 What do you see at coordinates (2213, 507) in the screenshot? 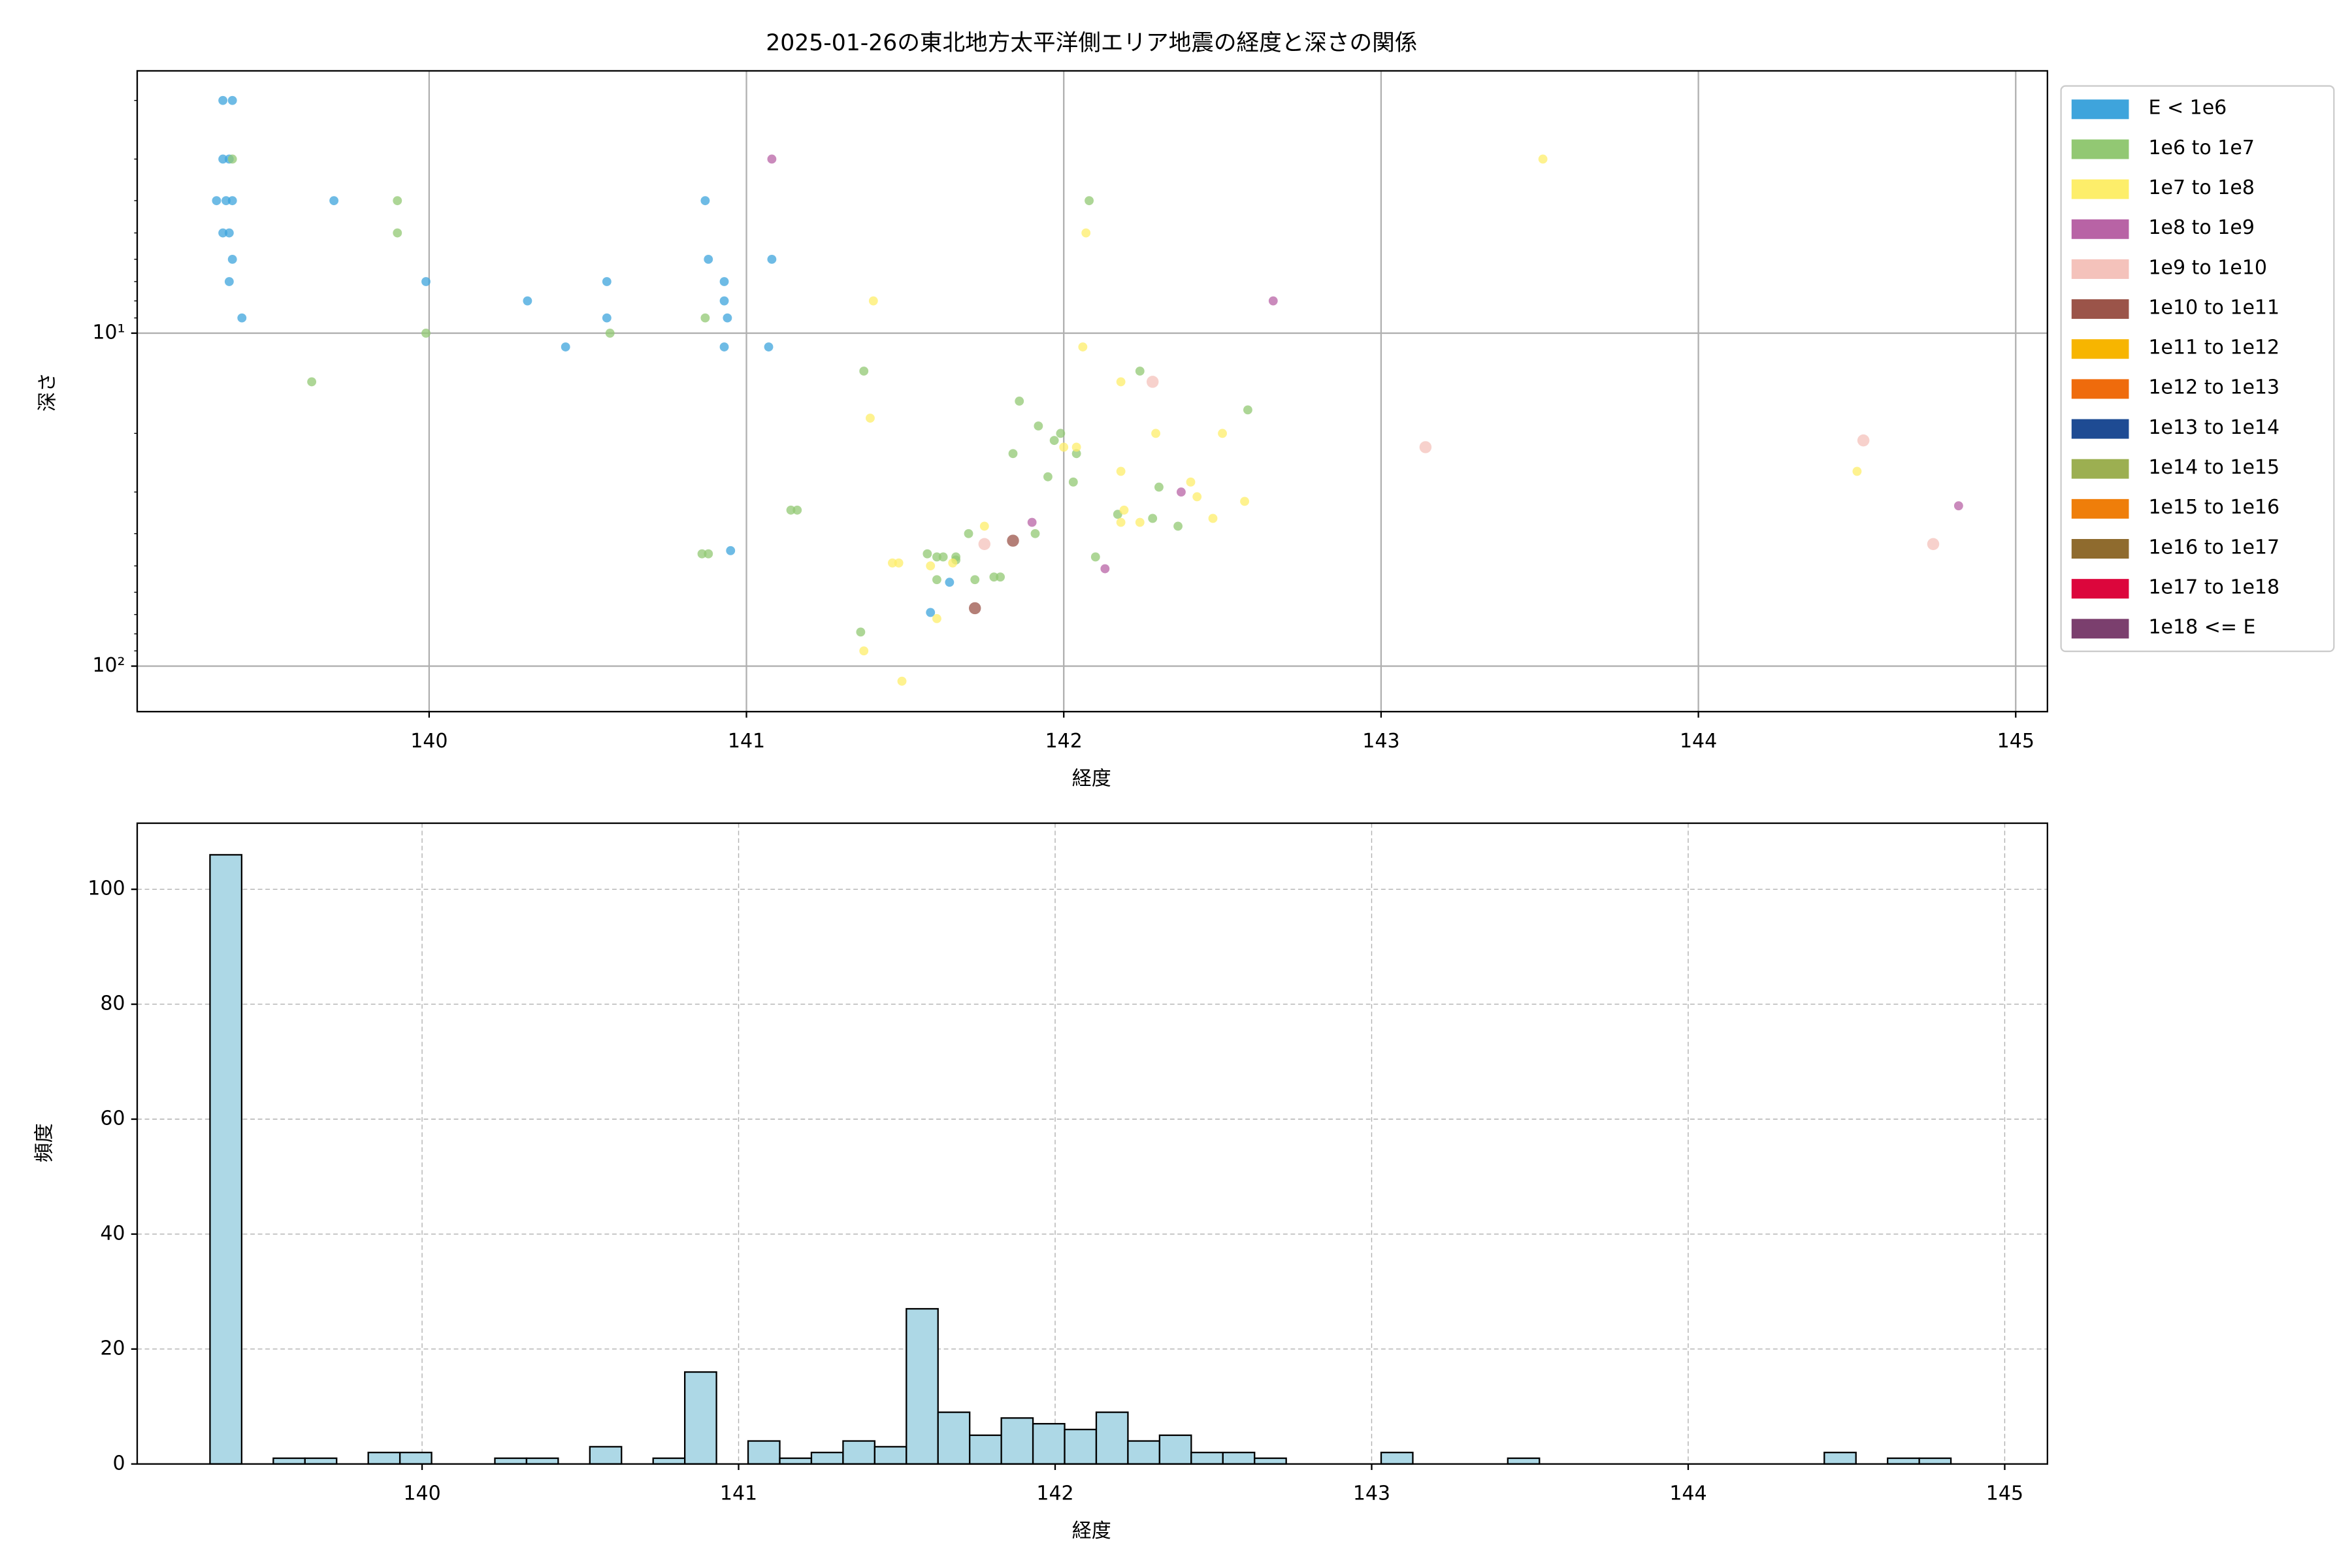
I see `legend-label: 1e15 to 1e16` at bounding box center [2213, 507].